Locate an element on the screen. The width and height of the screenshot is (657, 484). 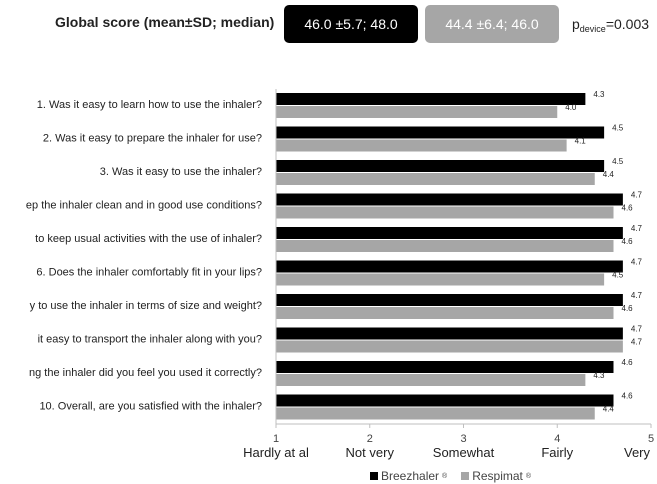
legend-swatch-respimat is located at coordinates (465, 476).